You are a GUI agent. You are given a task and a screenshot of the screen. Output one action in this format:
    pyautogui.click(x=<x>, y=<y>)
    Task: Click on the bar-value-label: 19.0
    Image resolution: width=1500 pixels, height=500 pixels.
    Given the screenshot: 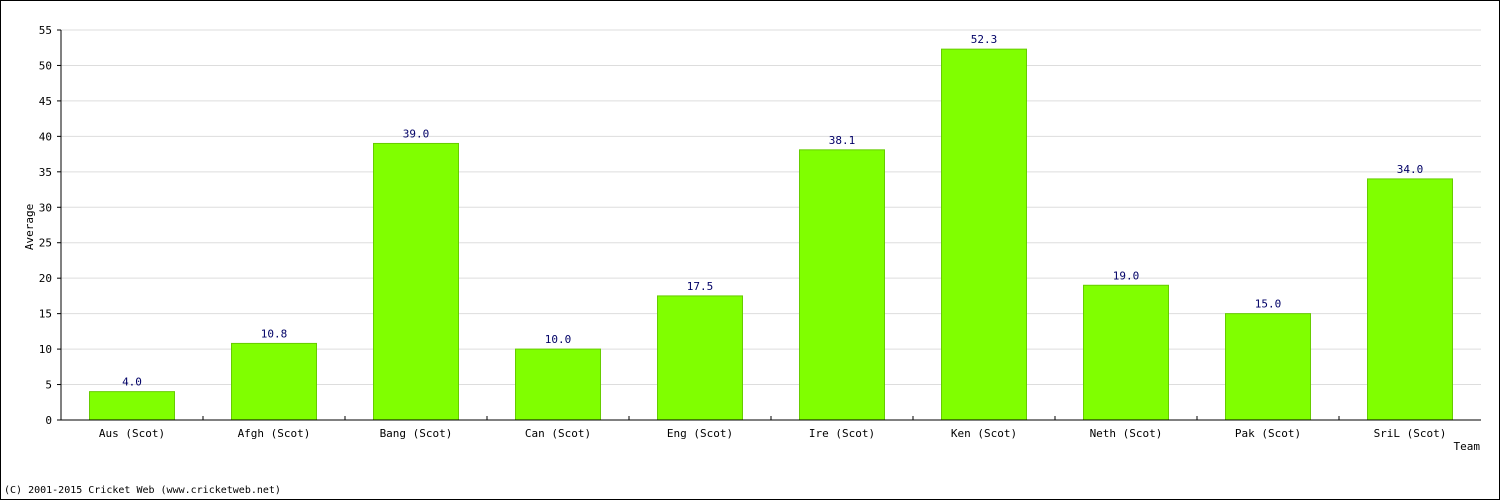 What is the action you would take?
    pyautogui.click(x=1126, y=275)
    